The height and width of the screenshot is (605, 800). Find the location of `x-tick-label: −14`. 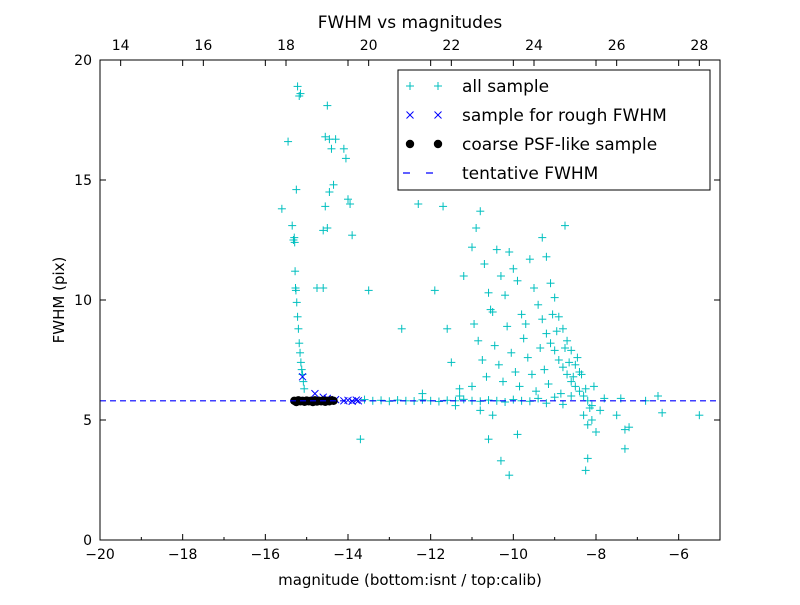

x-tick-label: −14 is located at coordinates (348, 555).